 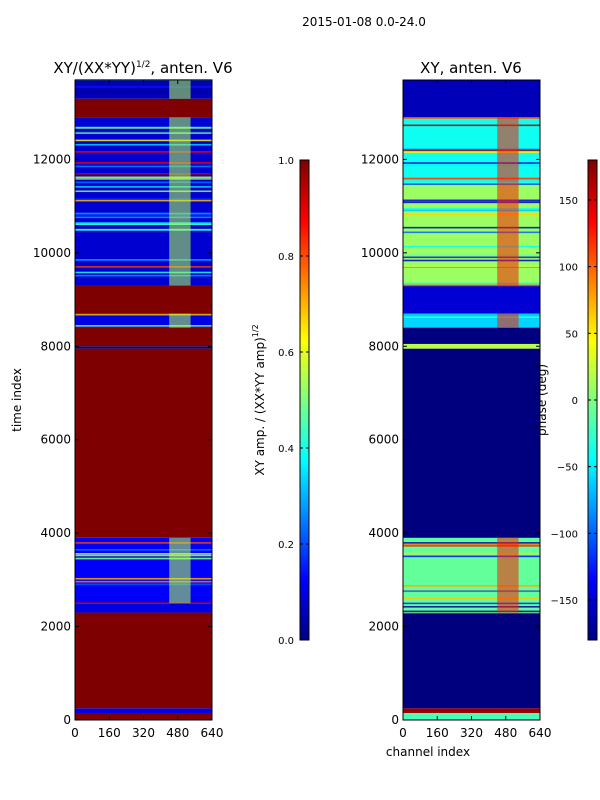 I want to click on colorbar-tick-label: −100, so click(x=564, y=534).